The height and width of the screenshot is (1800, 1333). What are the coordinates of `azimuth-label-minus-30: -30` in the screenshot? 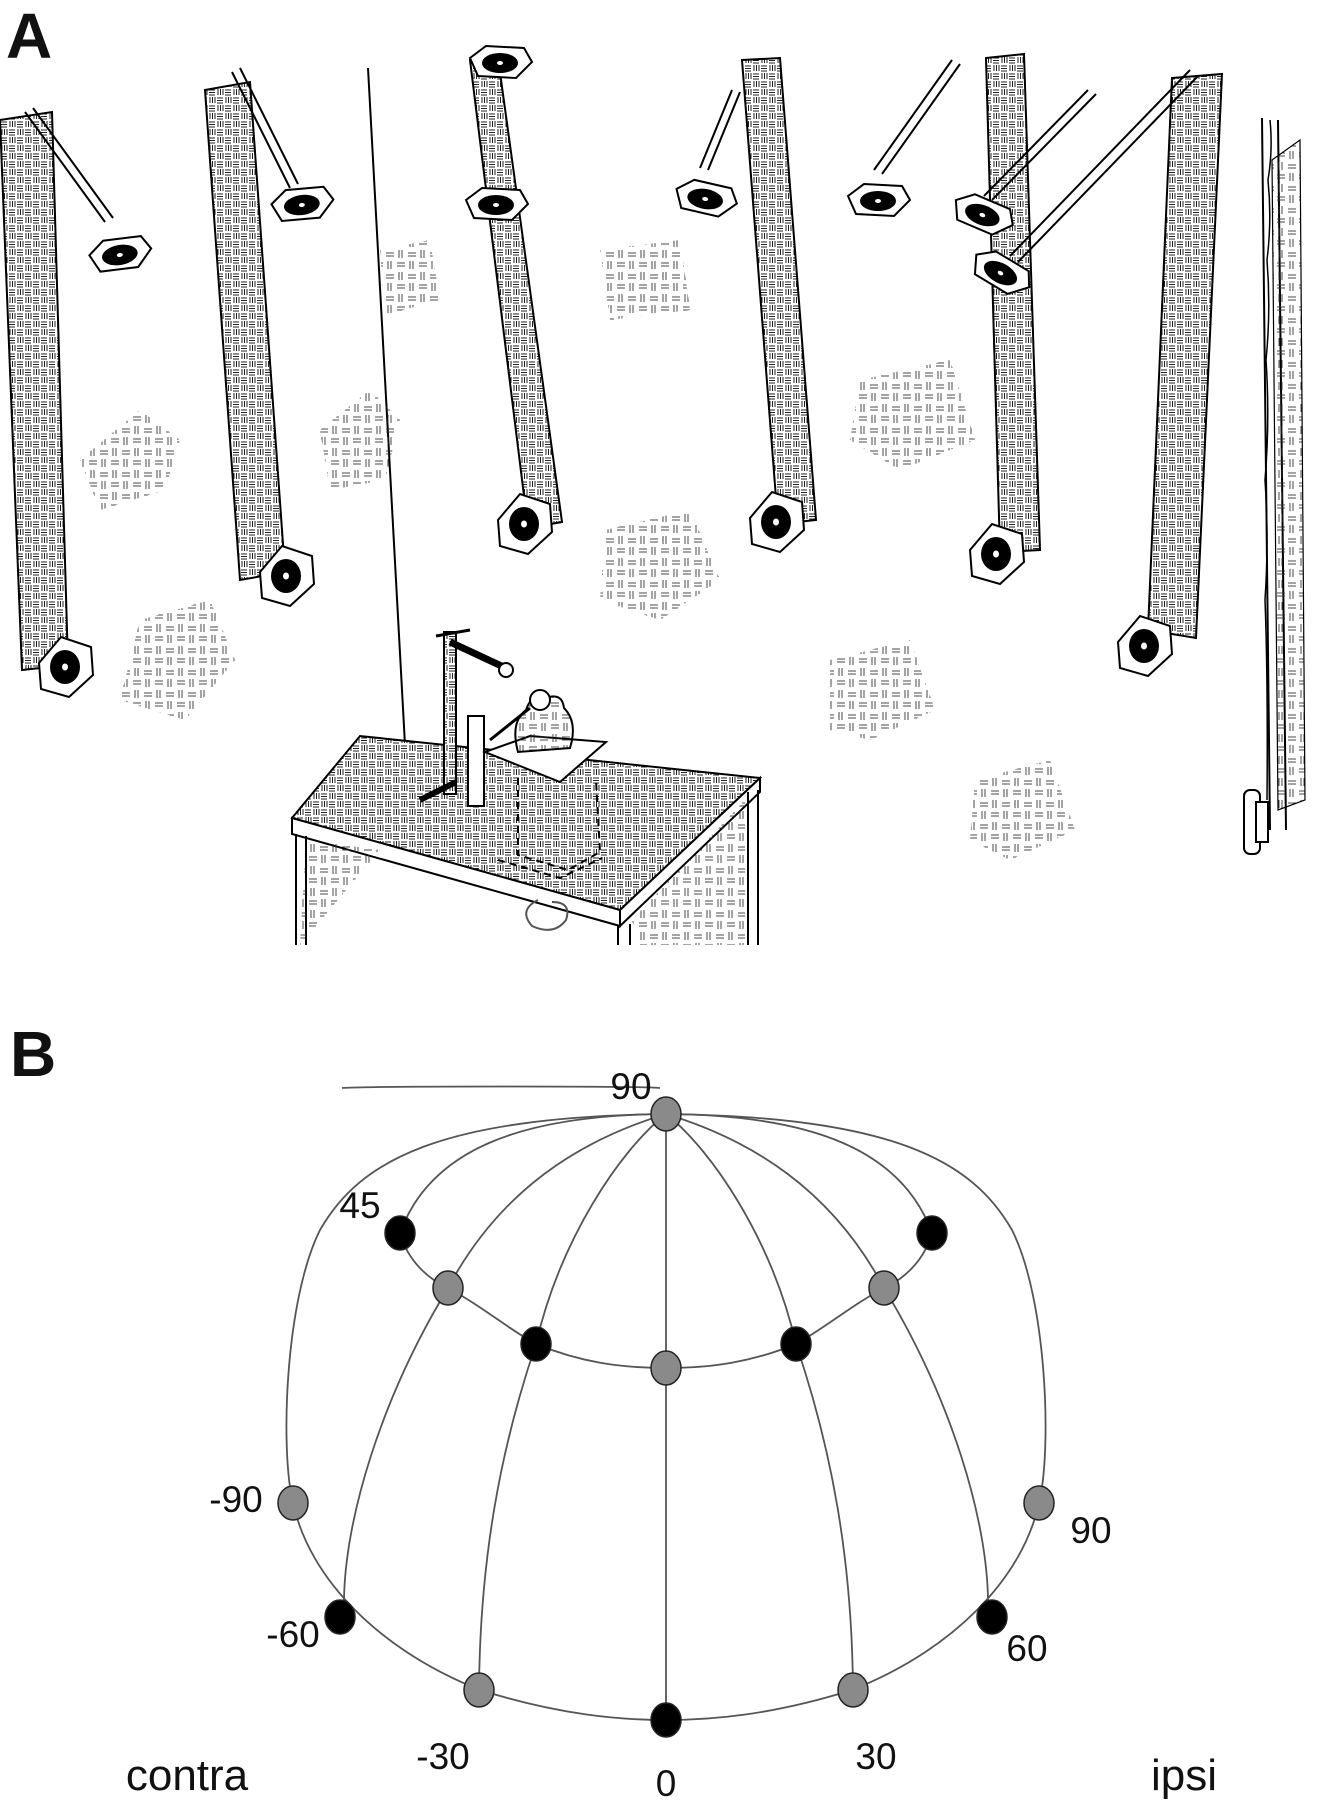 It's located at (442, 1756).